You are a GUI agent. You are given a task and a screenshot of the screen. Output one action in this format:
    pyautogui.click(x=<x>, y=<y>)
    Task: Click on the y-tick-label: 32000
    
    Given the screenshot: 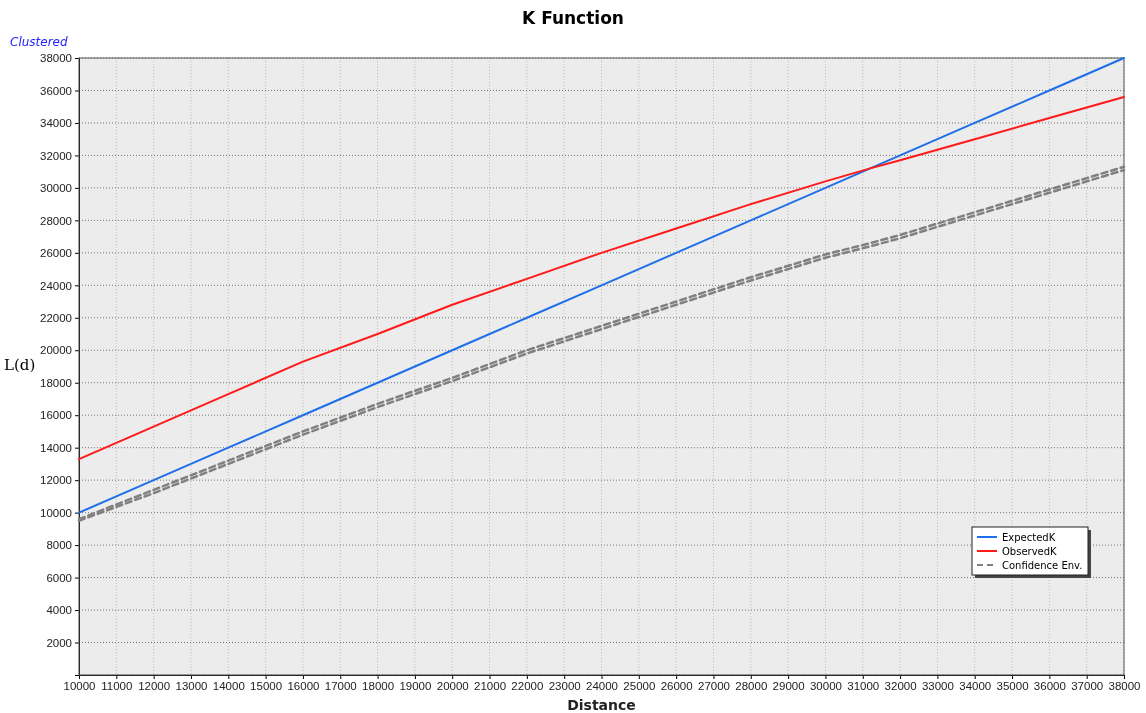 What is the action you would take?
    pyautogui.click(x=56, y=155)
    